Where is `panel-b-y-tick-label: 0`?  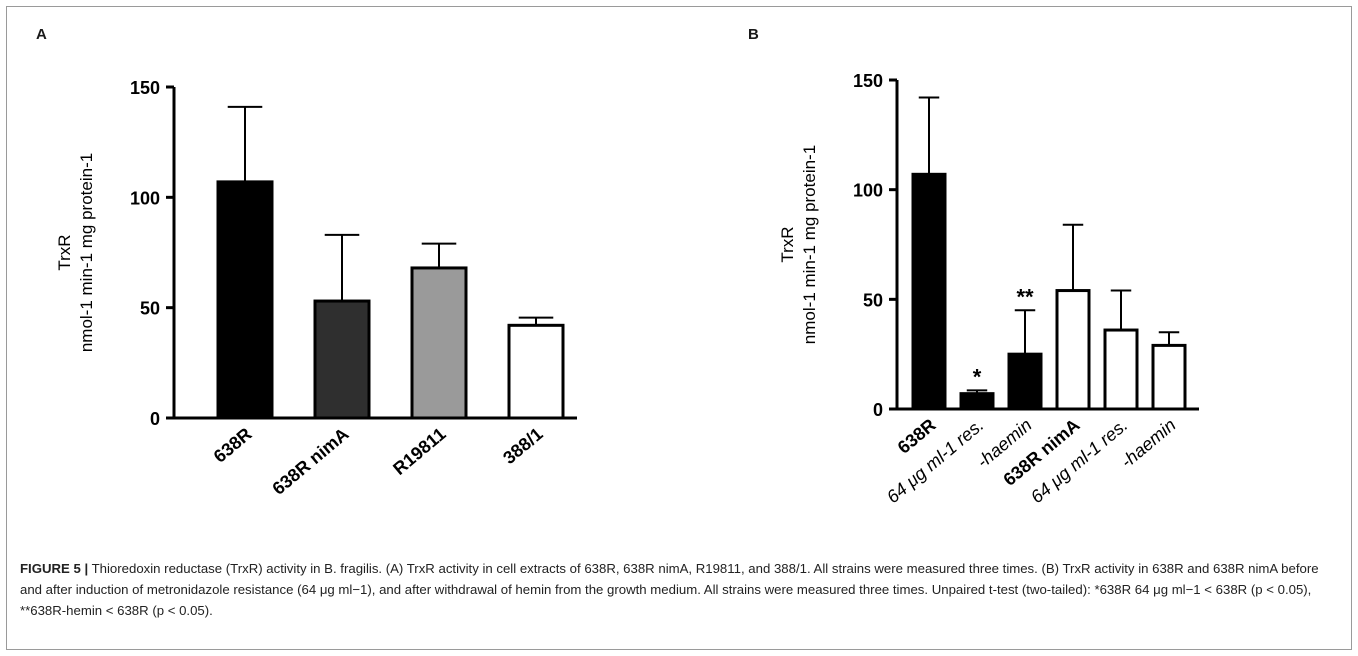
panel-b-y-tick-label: 0 is located at coordinates (878, 410).